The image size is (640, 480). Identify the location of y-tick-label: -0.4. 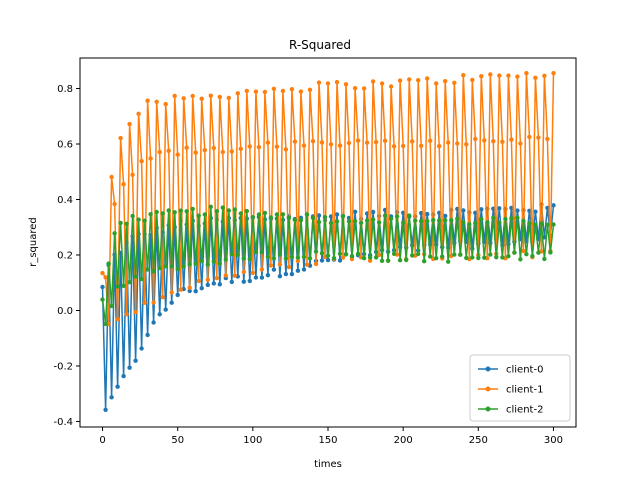
(63, 422).